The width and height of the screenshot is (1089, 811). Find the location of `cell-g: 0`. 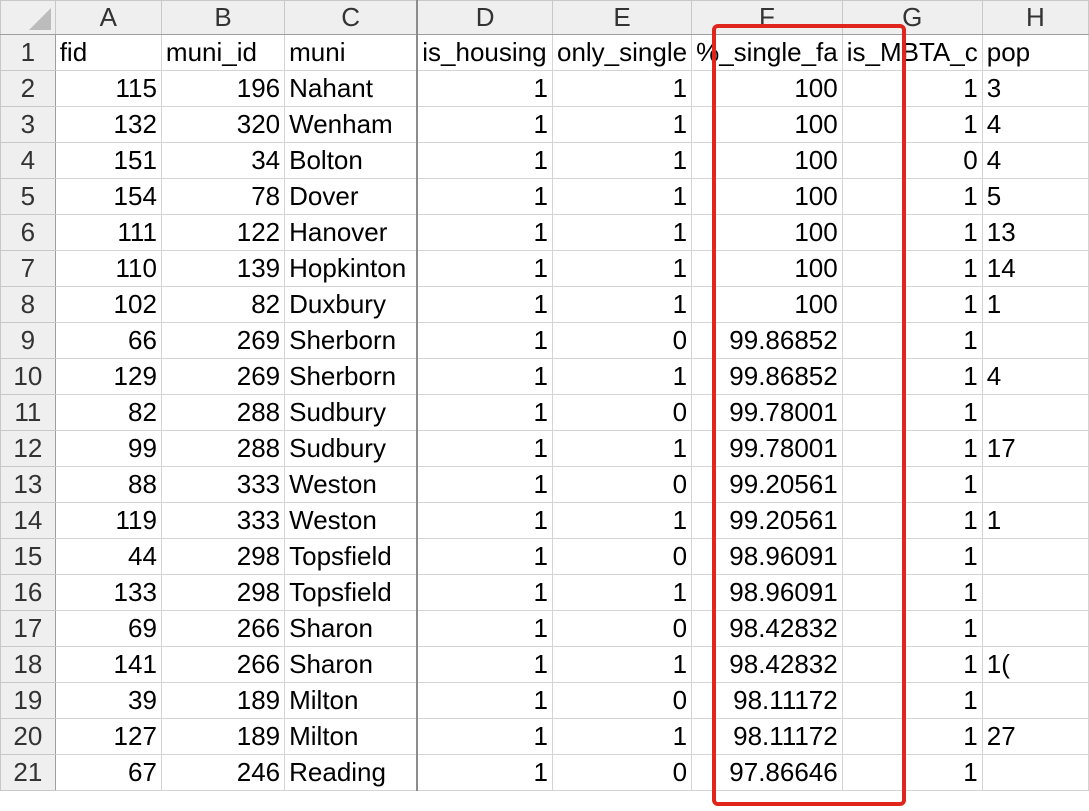

cell-g: 0 is located at coordinates (912, 160).